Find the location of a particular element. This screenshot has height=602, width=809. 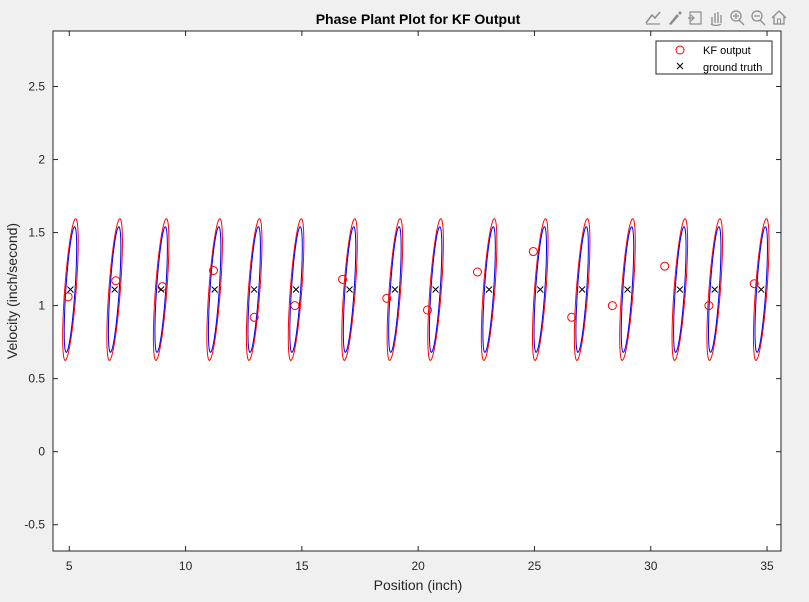

figure-toolbar is located at coordinates (715, 17).